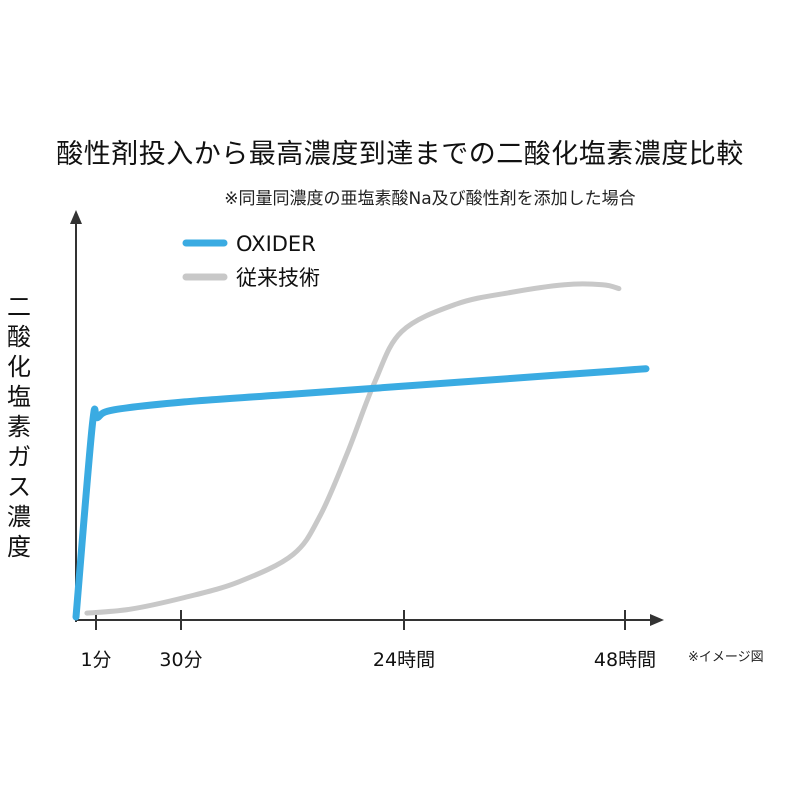 The height and width of the screenshot is (800, 800). What do you see at coordinates (625, 660) in the screenshot?
I see `x-tick-label: 48時間` at bounding box center [625, 660].